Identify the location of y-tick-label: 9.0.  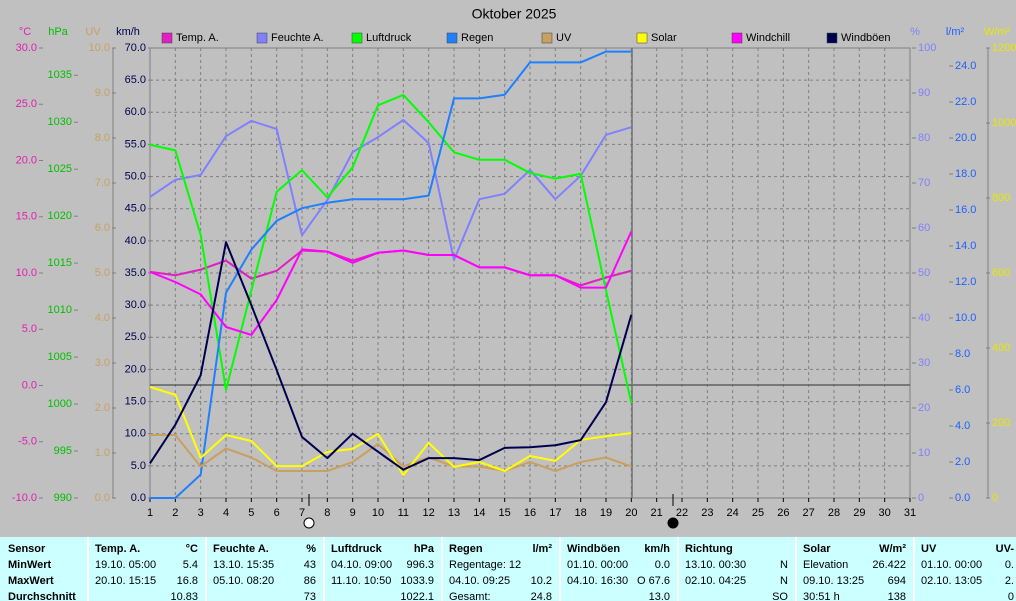
(102, 93).